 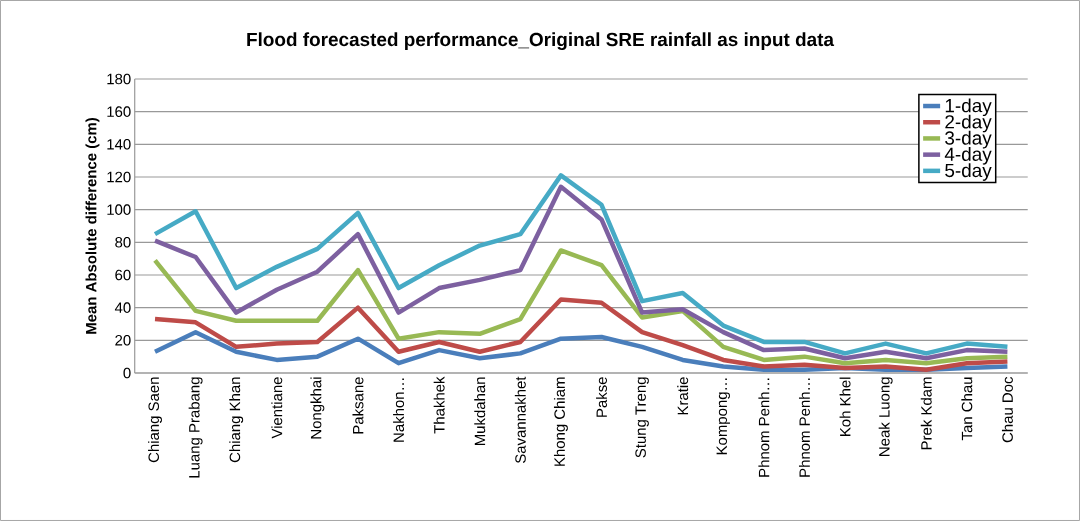 What do you see at coordinates (317, 408) in the screenshot?
I see `x-tick-label: Nongkhai` at bounding box center [317, 408].